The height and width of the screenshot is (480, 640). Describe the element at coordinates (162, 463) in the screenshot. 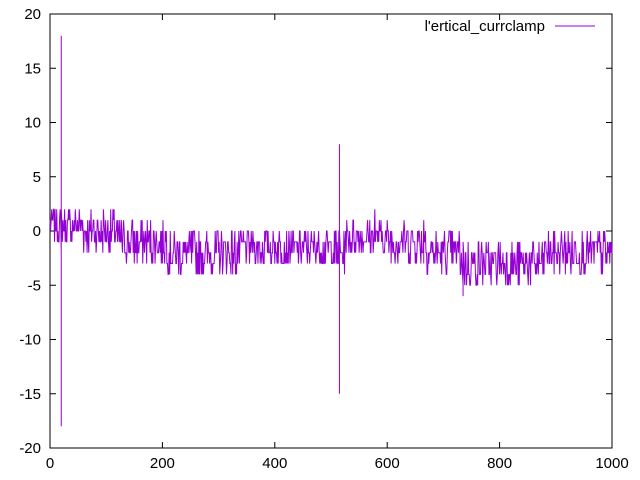

I see `x-tick-label: 200` at that location.